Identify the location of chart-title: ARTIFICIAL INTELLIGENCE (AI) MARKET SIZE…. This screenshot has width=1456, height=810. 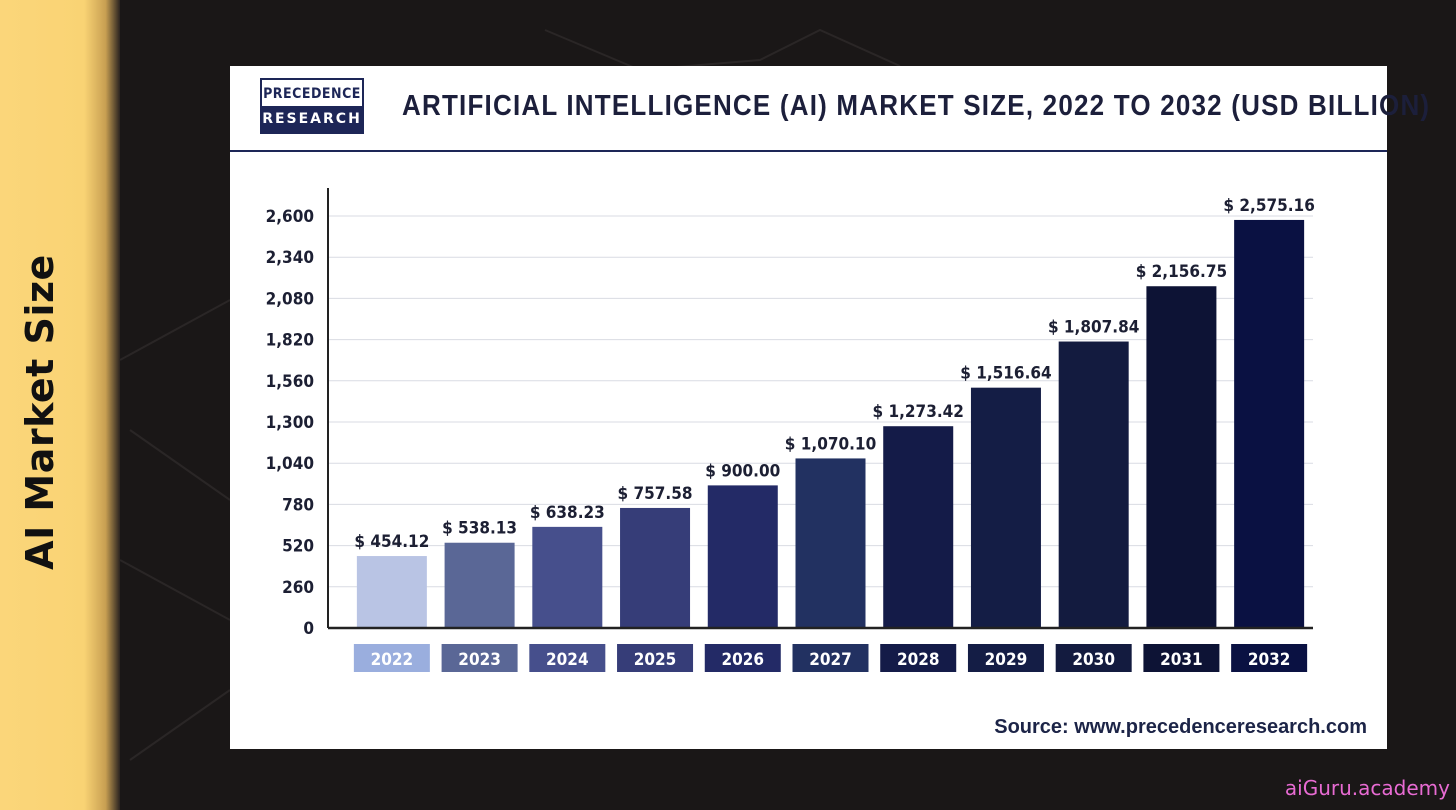
(916, 105).